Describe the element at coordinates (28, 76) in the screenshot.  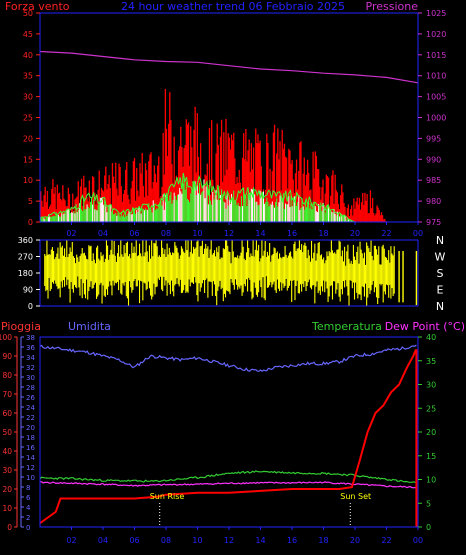
I see `wind-tick-label: 35` at that location.